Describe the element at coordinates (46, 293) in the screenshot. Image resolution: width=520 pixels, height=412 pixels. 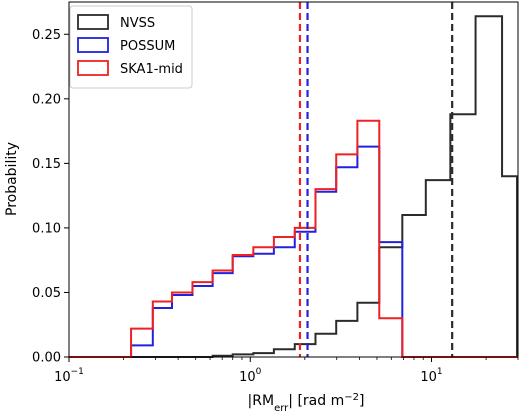
I see `y-tick-label: 0.05` at that location.